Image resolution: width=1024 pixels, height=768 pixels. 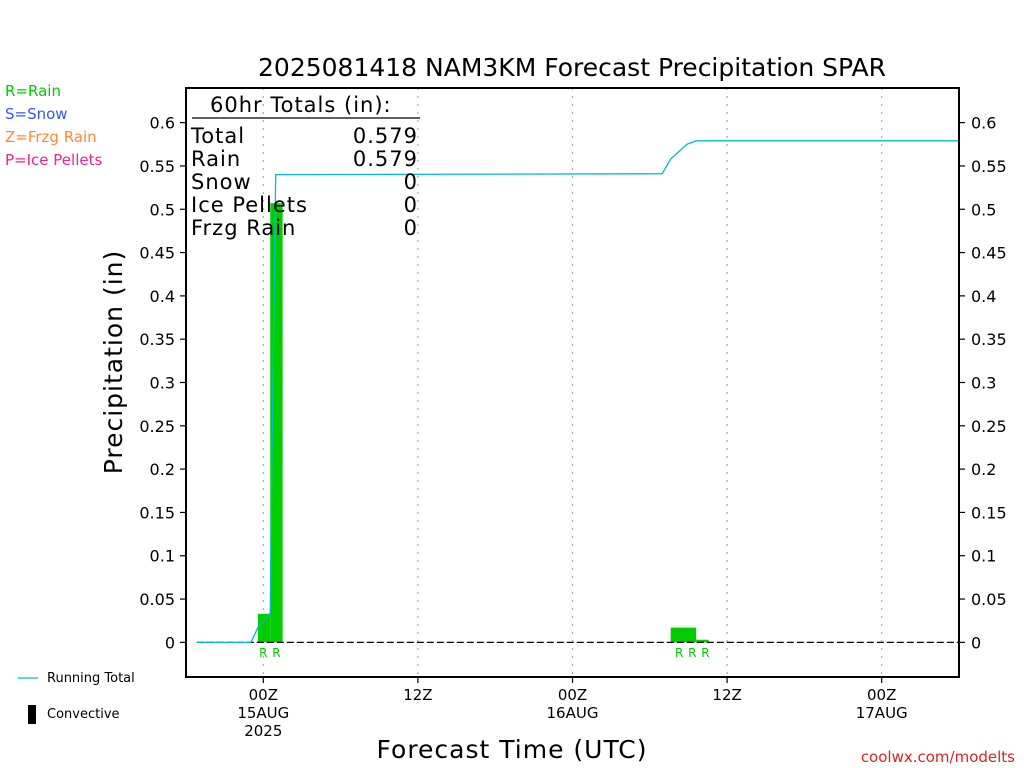 What do you see at coordinates (33, 91) in the screenshot?
I see `ptype-legend-item-0: R=Rain` at bounding box center [33, 91].